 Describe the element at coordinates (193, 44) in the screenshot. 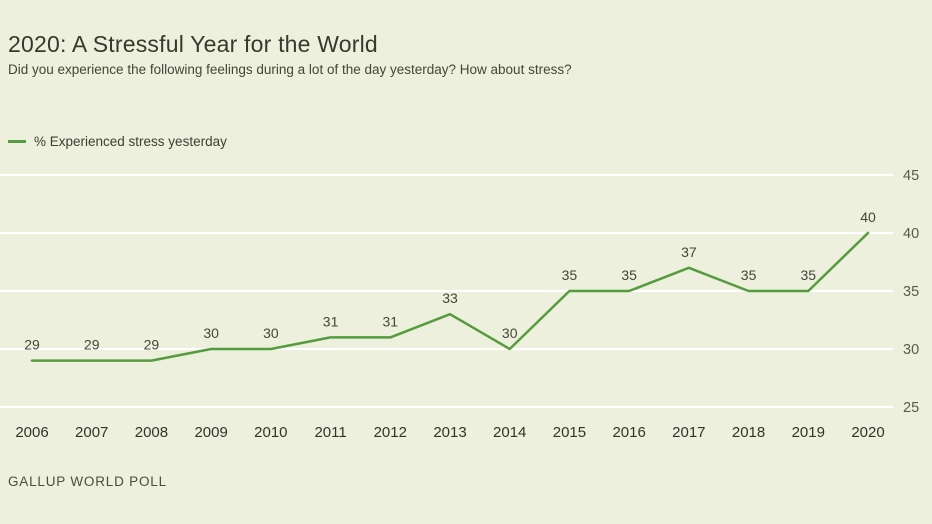

I see `page-title: 2020: A Stressful Year for the World` at that location.